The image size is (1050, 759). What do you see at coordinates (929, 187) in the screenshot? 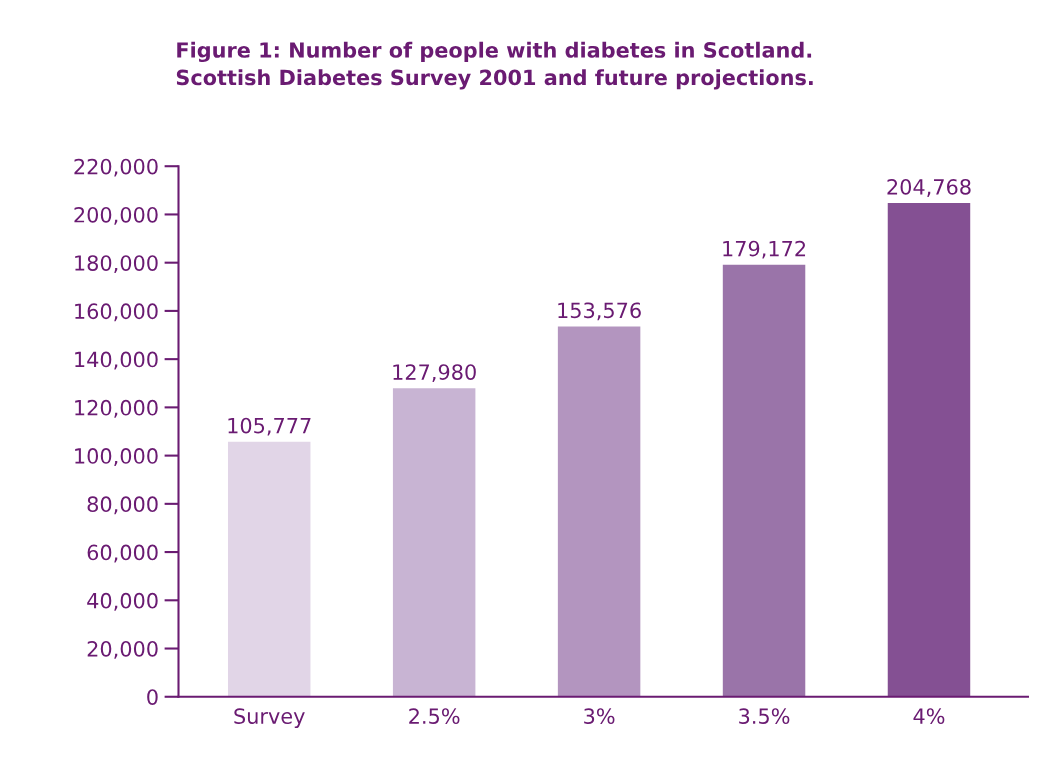
I see `data-label: 204,768` at bounding box center [929, 187].